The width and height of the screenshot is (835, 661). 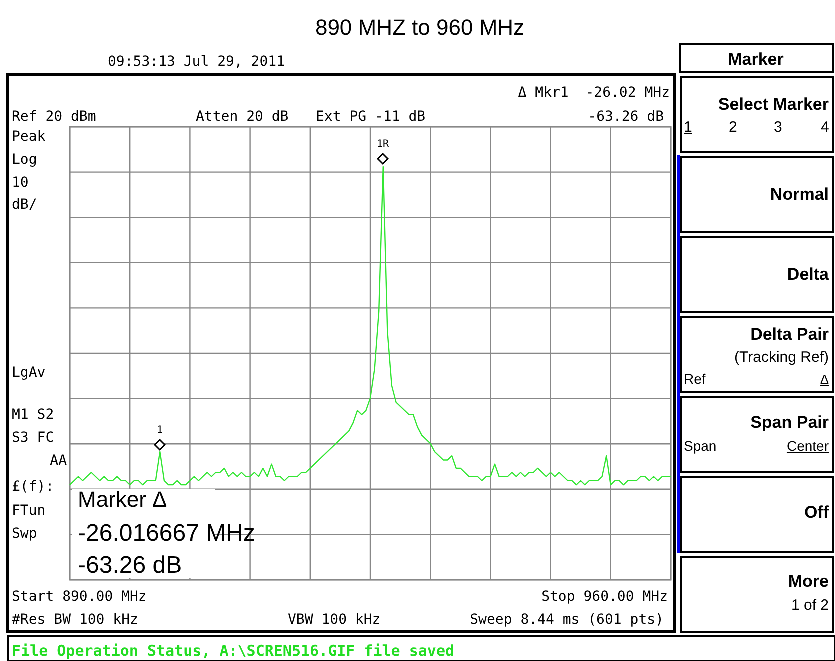 I want to click on text: S3 FC, so click(x=33, y=438).